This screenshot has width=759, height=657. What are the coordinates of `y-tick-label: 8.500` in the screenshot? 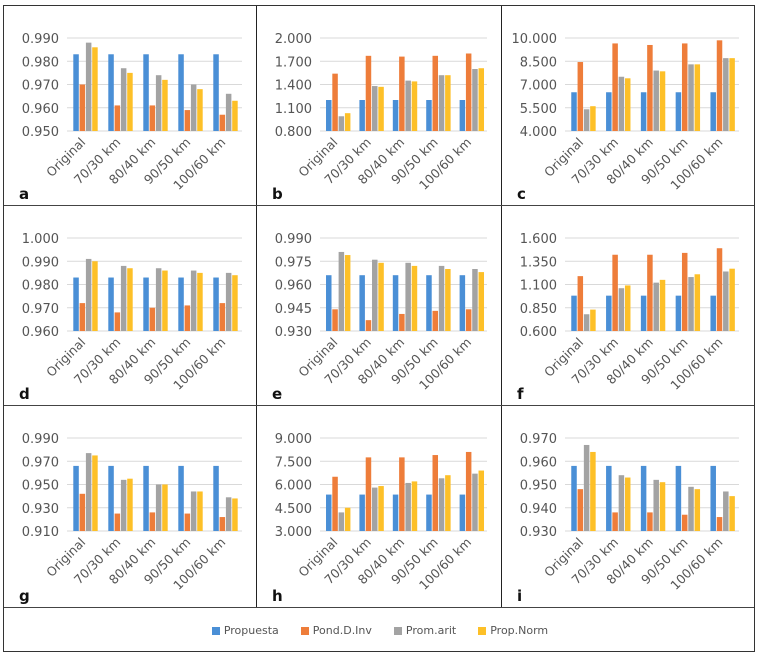 It's located at (538, 62).